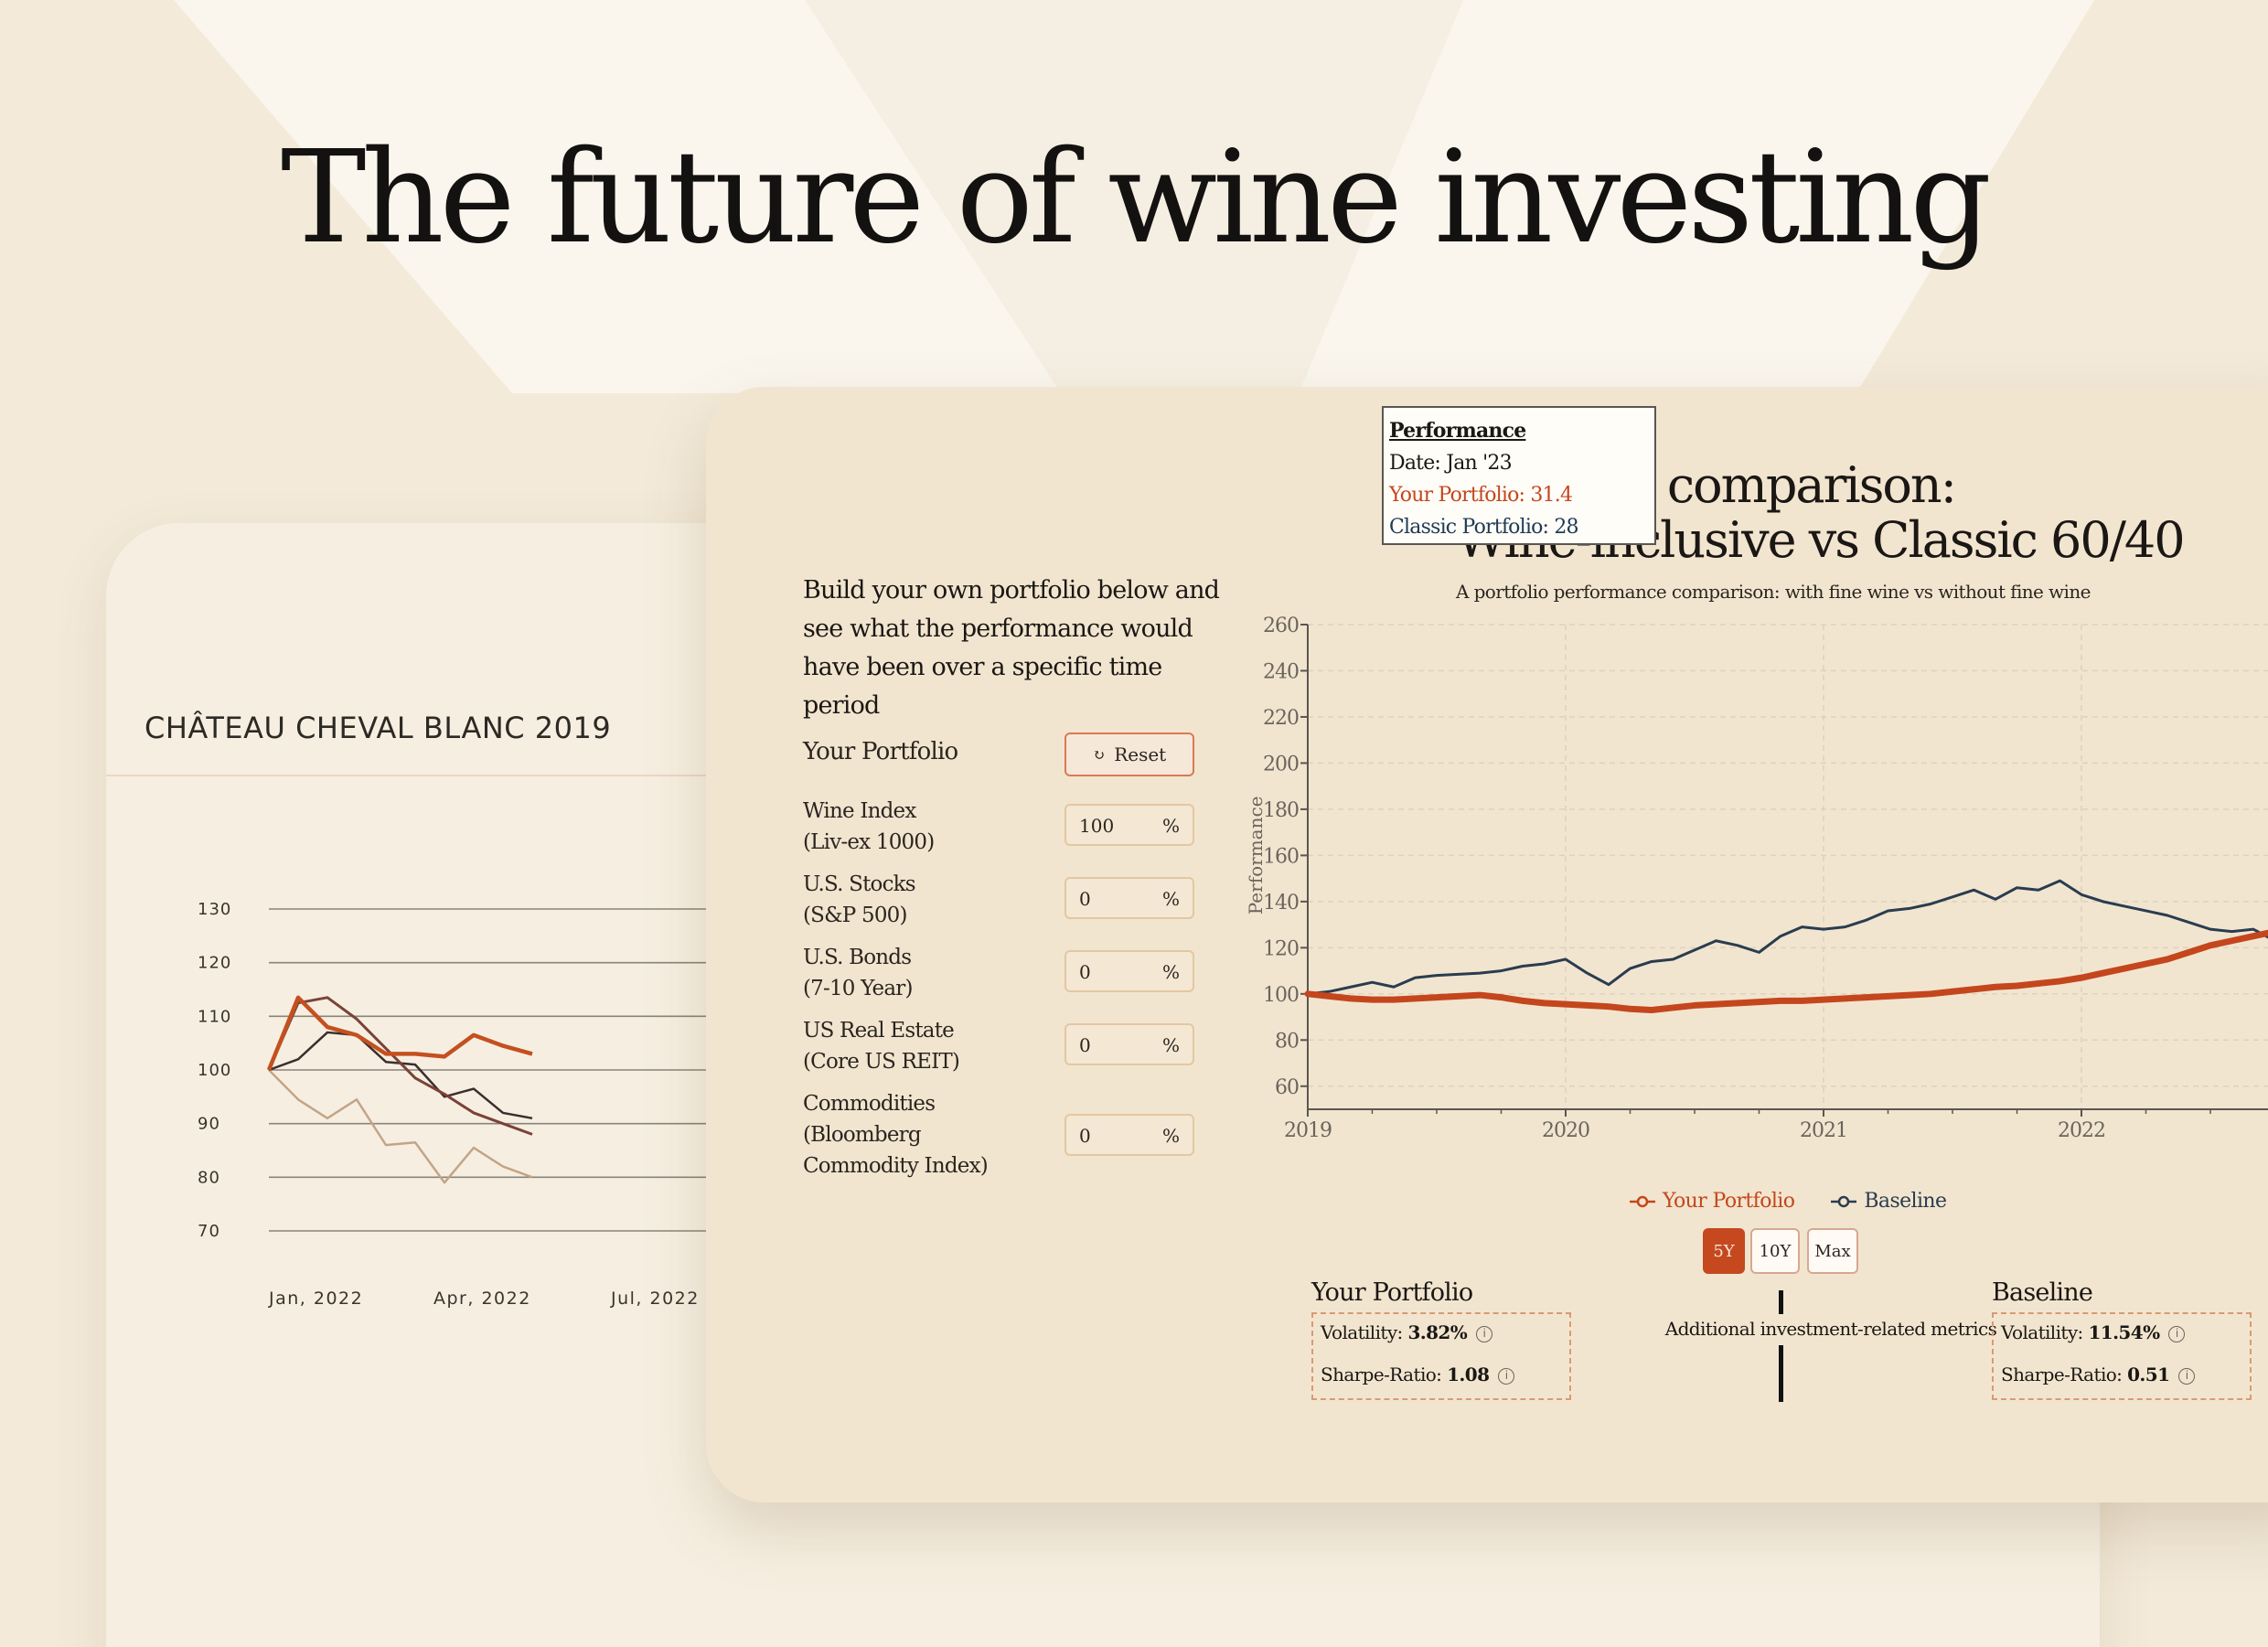 This screenshot has width=2268, height=1647. Describe the element at coordinates (880, 751) in the screenshot. I see `your-portfolio-label: Your Portfolio` at that location.